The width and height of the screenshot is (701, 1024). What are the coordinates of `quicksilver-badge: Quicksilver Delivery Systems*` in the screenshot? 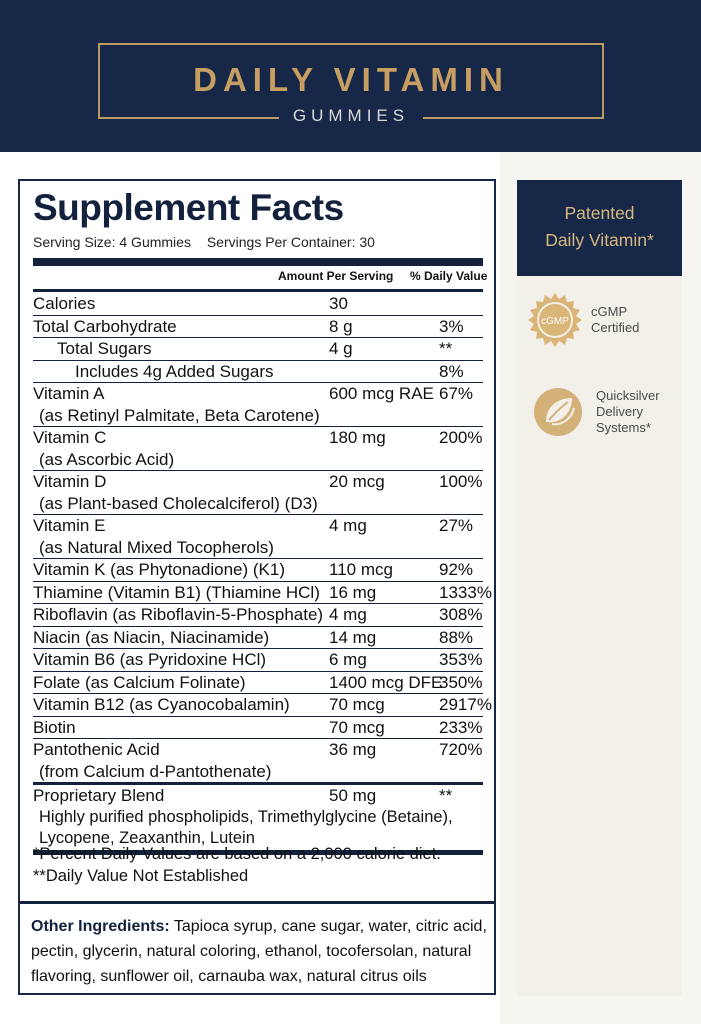 It's located at (596, 412).